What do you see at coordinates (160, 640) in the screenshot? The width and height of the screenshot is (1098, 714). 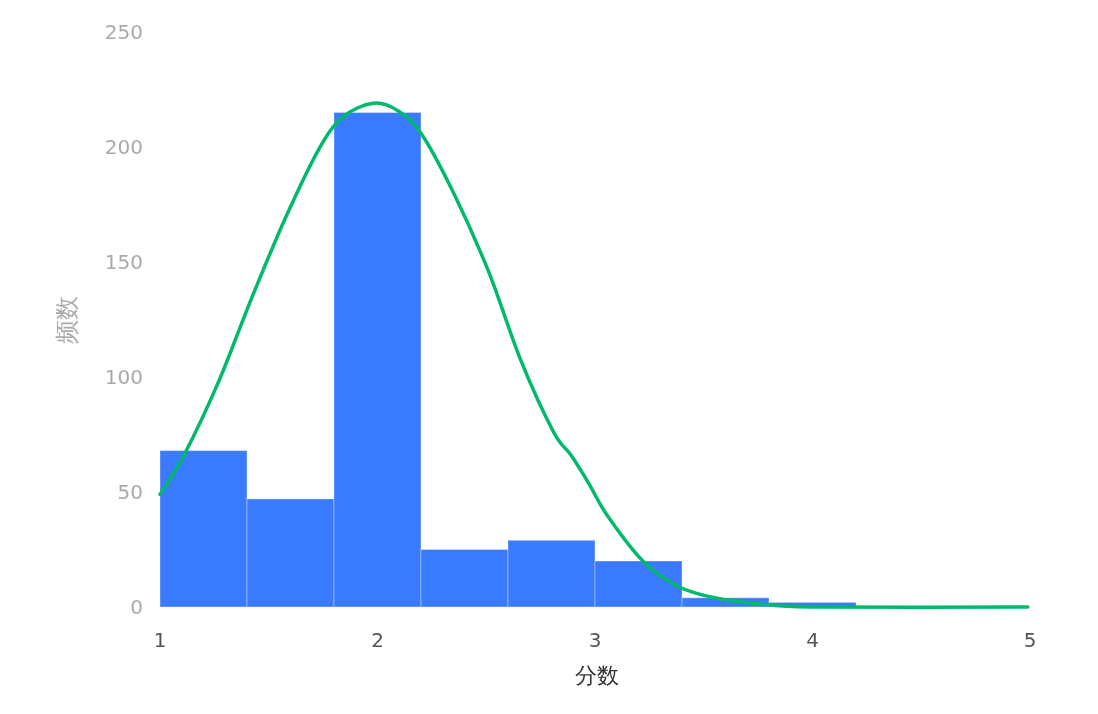 I see `x-tick-label: 1` at bounding box center [160, 640].